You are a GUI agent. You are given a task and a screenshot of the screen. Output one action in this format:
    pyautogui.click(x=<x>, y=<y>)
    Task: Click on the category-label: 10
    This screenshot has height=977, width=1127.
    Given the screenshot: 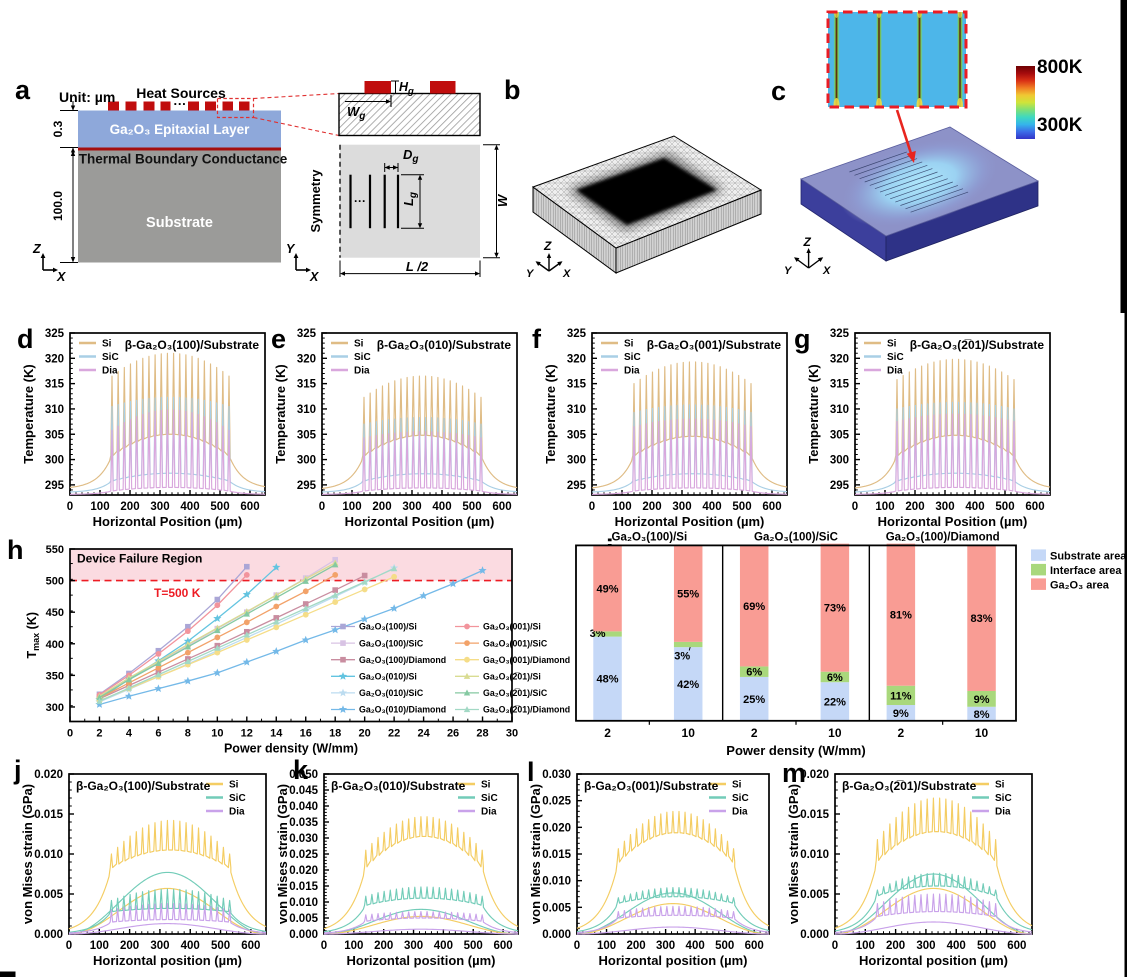 What is the action you would take?
    pyautogui.click(x=835, y=733)
    